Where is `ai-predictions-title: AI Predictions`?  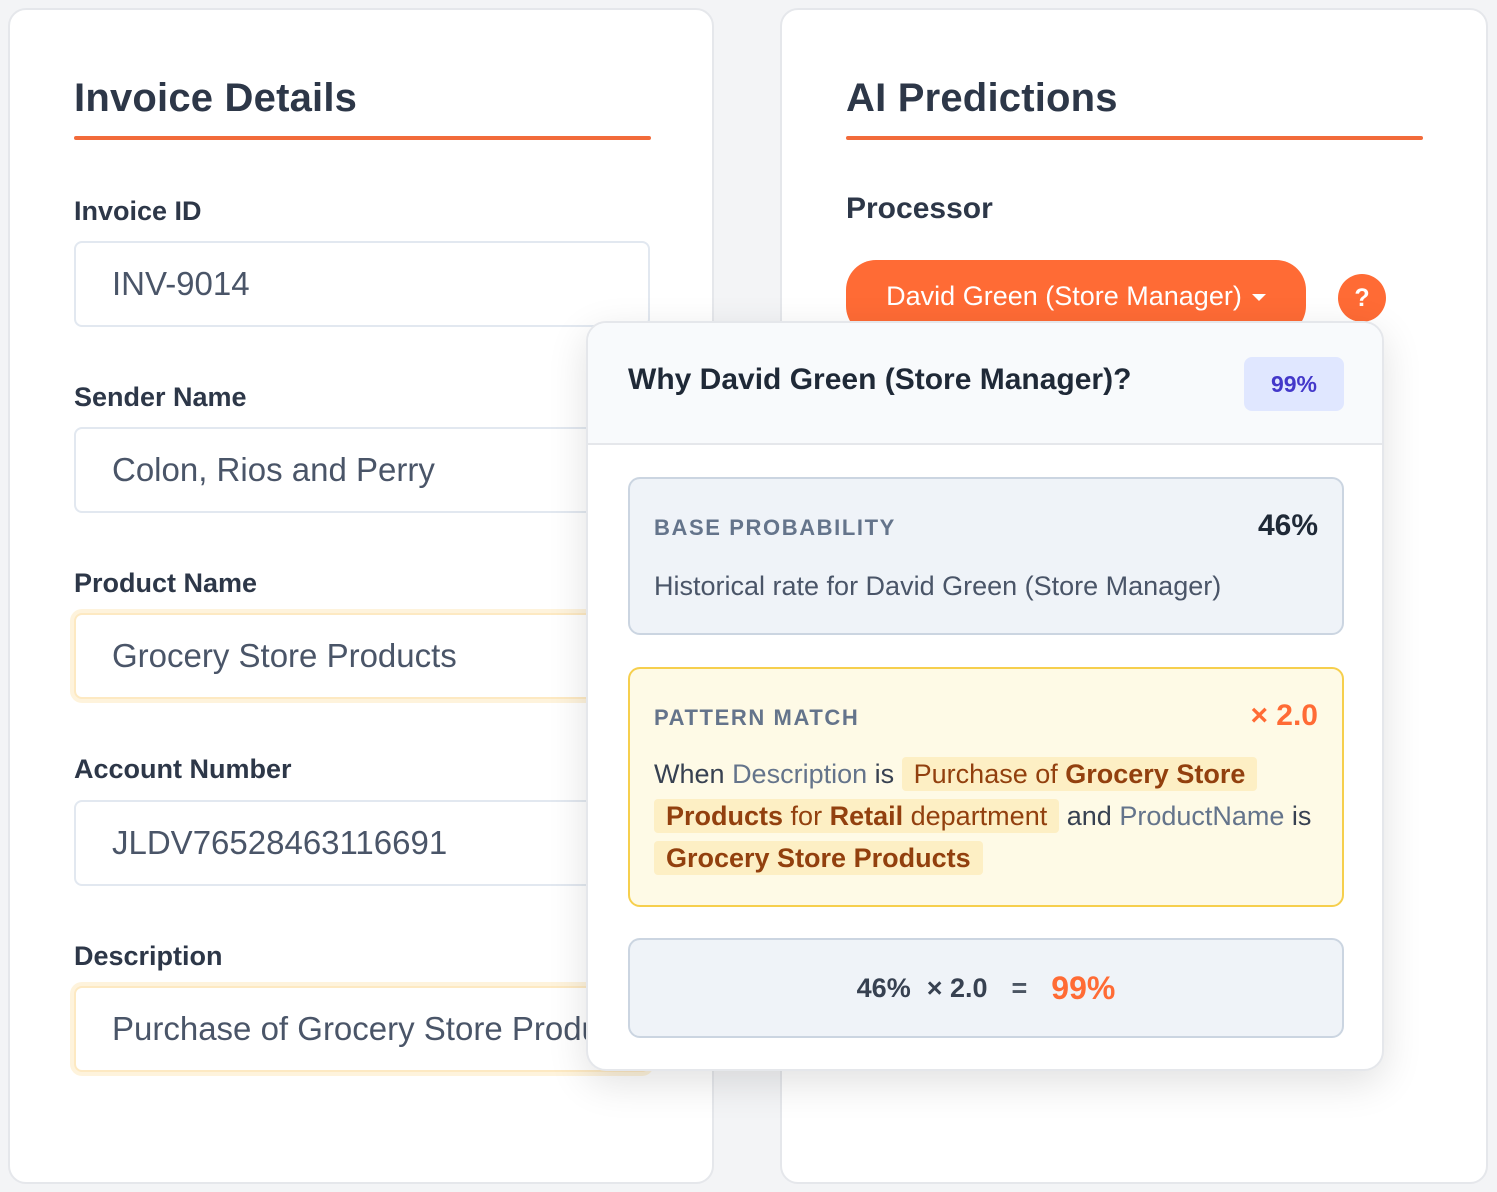 ai-predictions-title: AI Predictions is located at coordinates (982, 98).